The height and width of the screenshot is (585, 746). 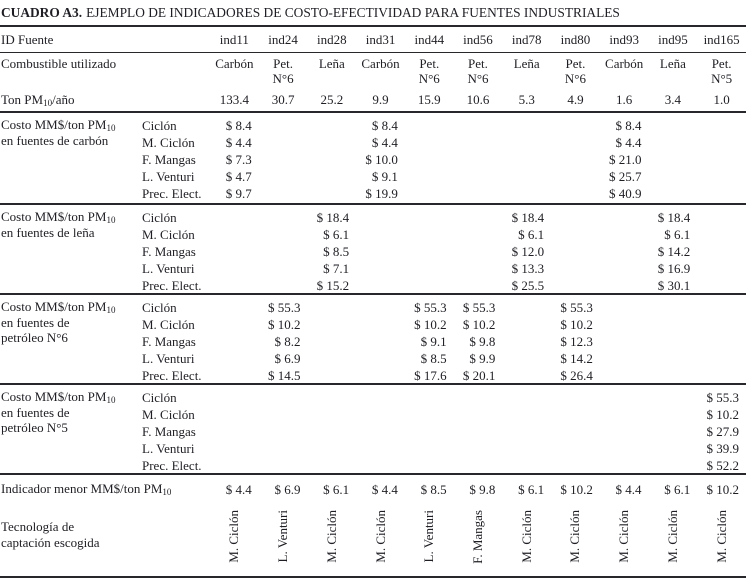 What do you see at coordinates (238, 176) in the screenshot?
I see `cost-value: $ 4.7` at bounding box center [238, 176].